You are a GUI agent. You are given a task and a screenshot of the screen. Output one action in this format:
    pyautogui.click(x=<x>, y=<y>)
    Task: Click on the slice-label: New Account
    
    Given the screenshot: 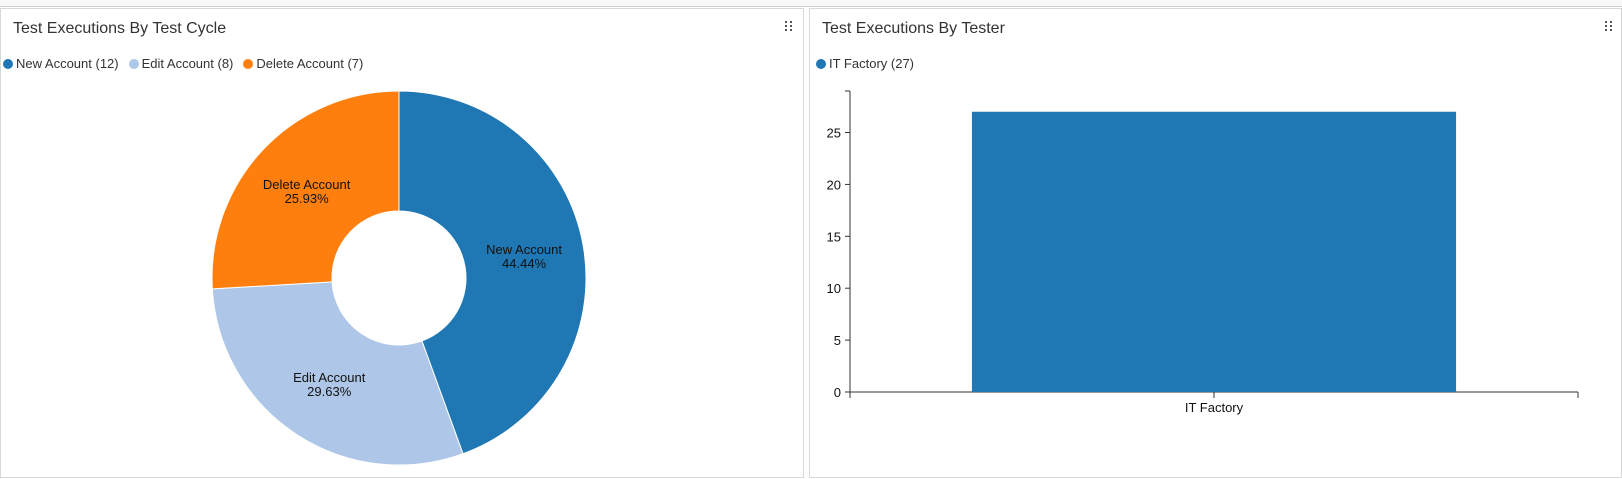 What is the action you would take?
    pyautogui.click(x=524, y=249)
    